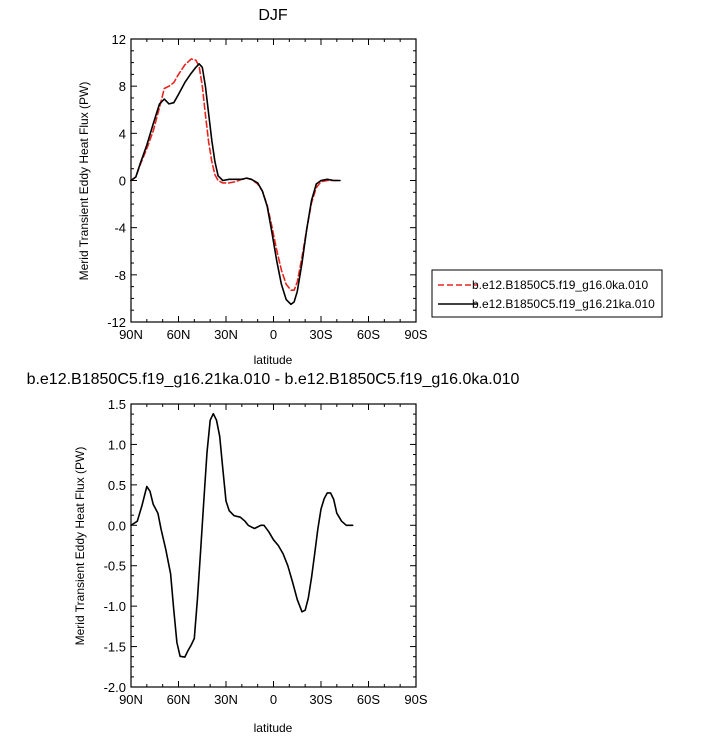  What do you see at coordinates (117, 444) in the screenshot?
I see `bottom-y-tick-label: 1.0` at bounding box center [117, 444].